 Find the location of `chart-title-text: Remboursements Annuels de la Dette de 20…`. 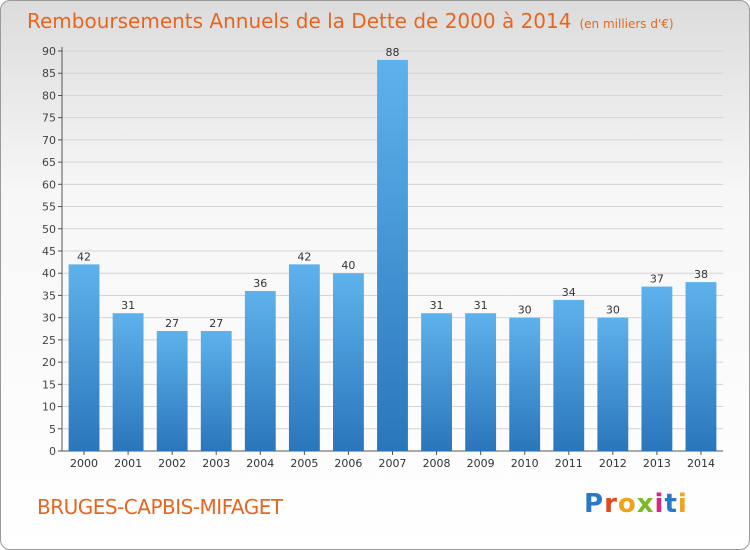

chart-title-text: Remboursements Annuels de la Dette de 20… is located at coordinates (299, 21).